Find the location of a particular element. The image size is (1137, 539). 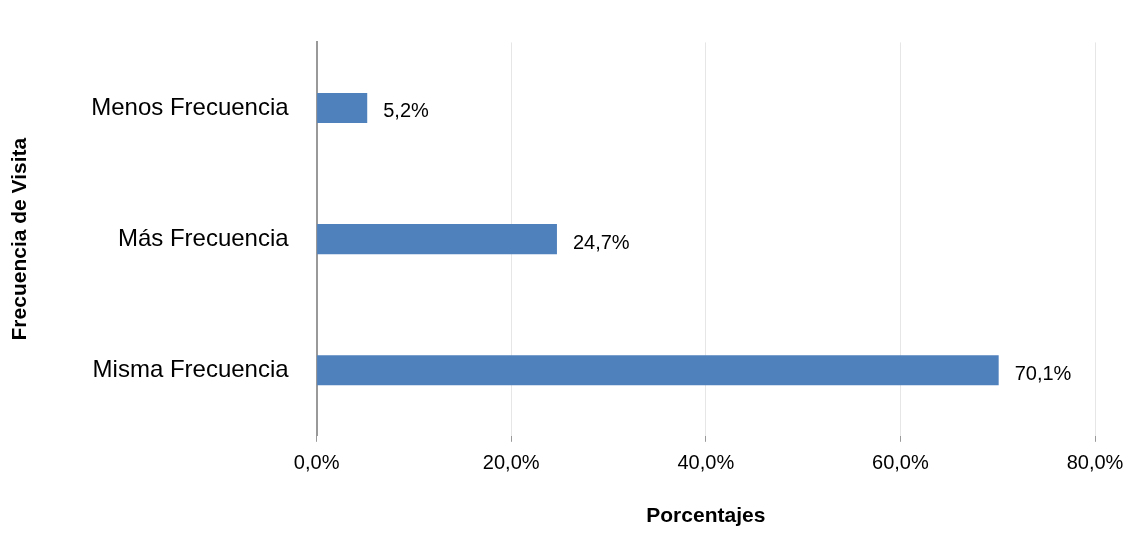

x-tick-label: 20,0% is located at coordinates (511, 462).